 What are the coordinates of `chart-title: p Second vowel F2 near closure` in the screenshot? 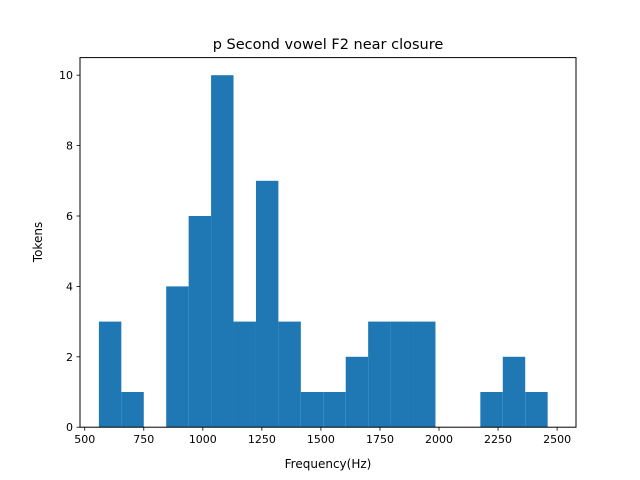 It's located at (328, 45).